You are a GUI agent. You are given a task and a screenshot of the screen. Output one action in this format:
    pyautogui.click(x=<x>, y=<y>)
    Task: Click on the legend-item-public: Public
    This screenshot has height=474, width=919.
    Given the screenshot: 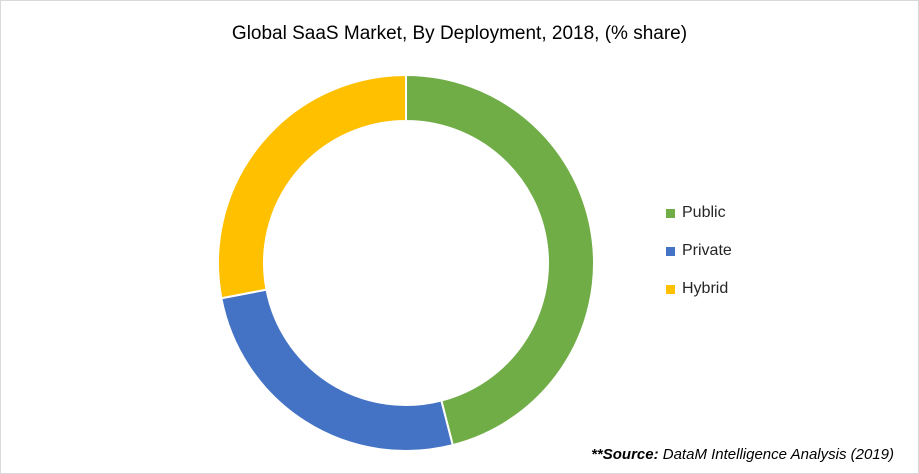 What is the action you would take?
    pyautogui.click(x=696, y=213)
    